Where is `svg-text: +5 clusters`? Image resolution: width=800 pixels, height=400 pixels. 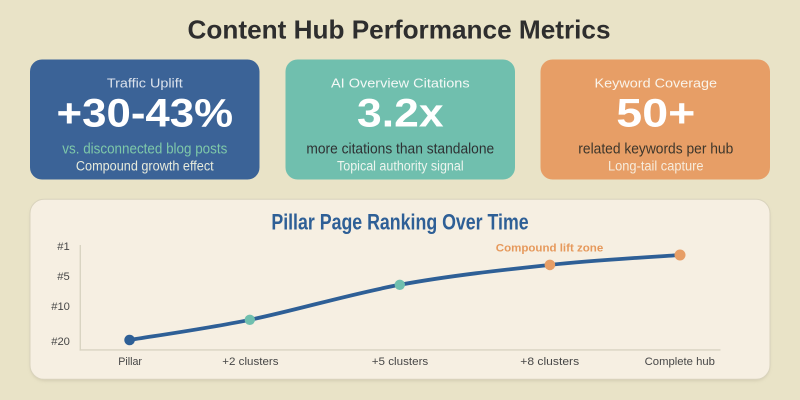 svg-text: +5 clusters is located at coordinates (400, 362).